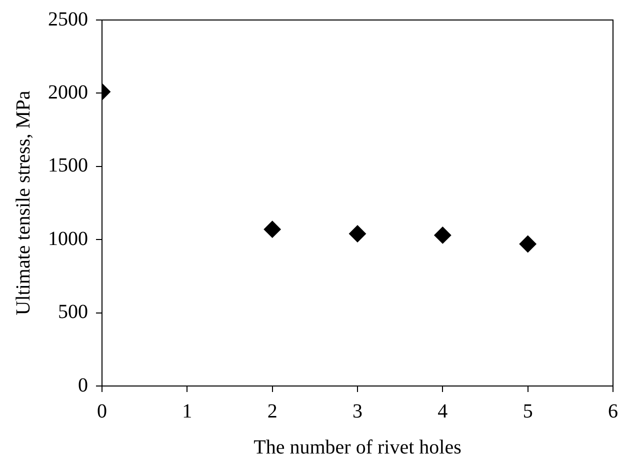  What do you see at coordinates (358, 447) in the screenshot?
I see `x-axis-title: The number of rivet holes` at bounding box center [358, 447].